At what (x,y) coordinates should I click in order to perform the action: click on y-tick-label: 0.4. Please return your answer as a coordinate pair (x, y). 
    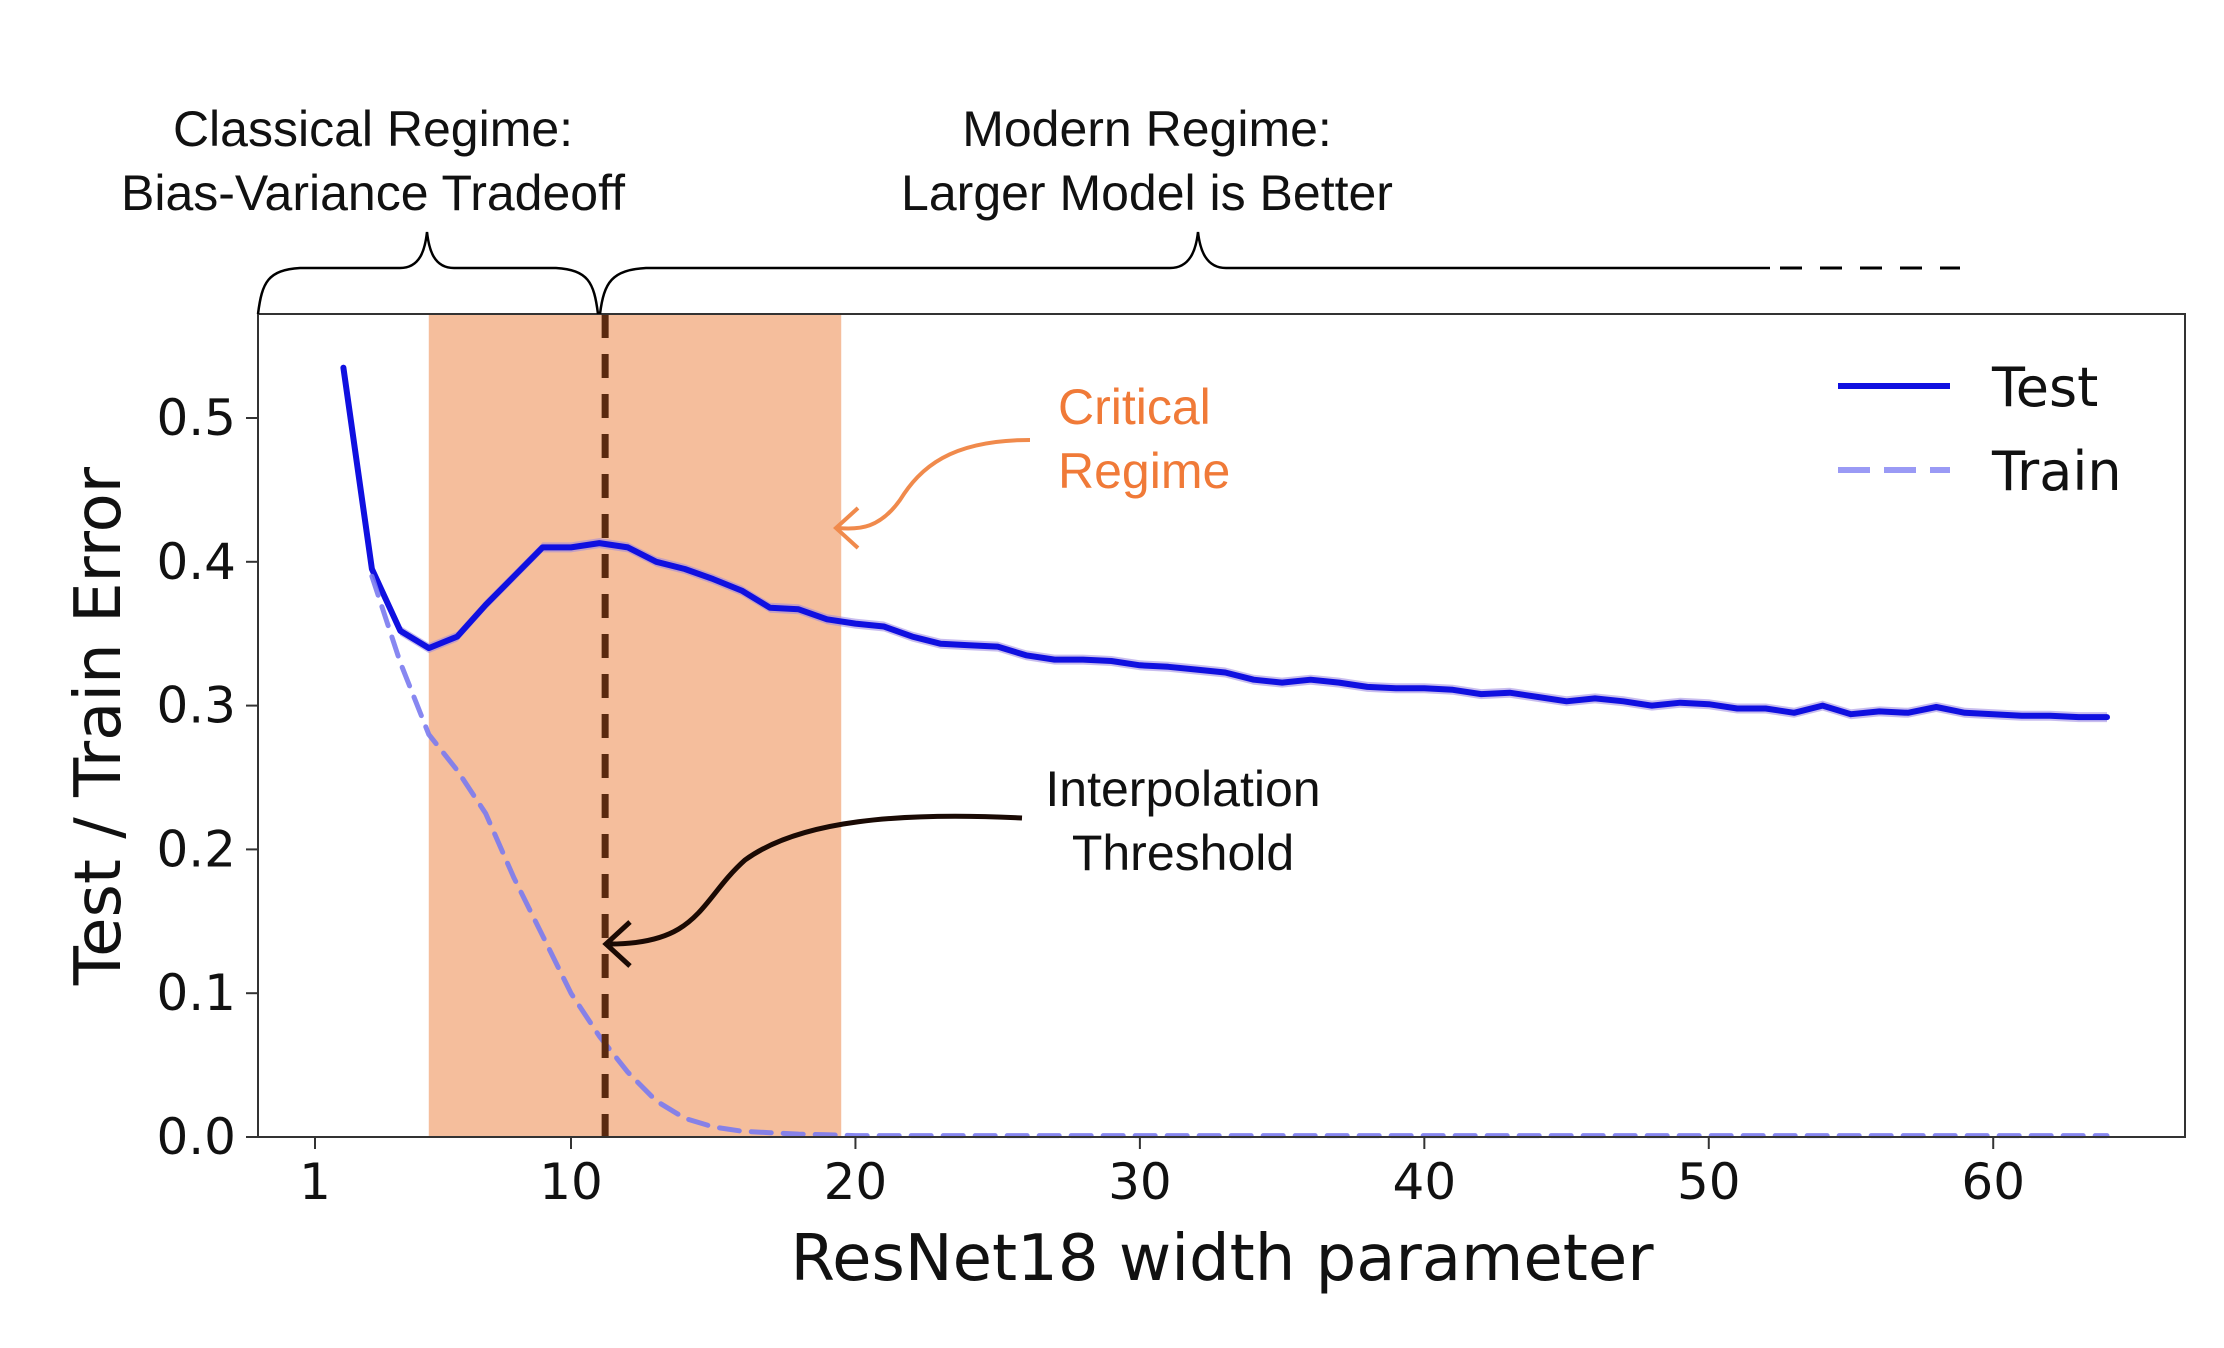
    Looking at the image, I should click on (196, 562).